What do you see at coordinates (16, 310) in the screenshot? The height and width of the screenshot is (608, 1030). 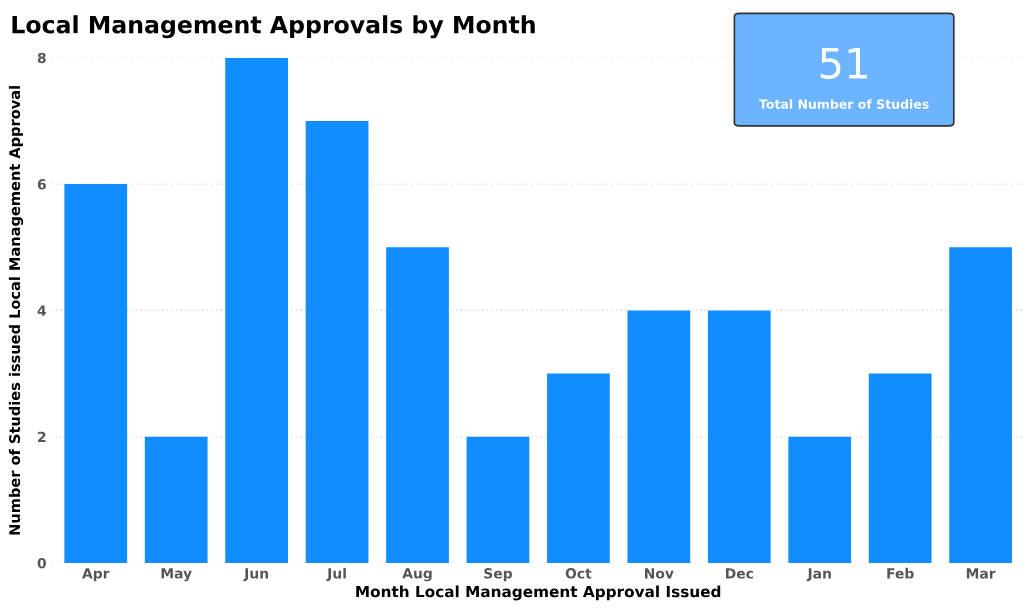 I see `y-axis-title: Number of Studies issued Local Management Approval` at bounding box center [16, 310].